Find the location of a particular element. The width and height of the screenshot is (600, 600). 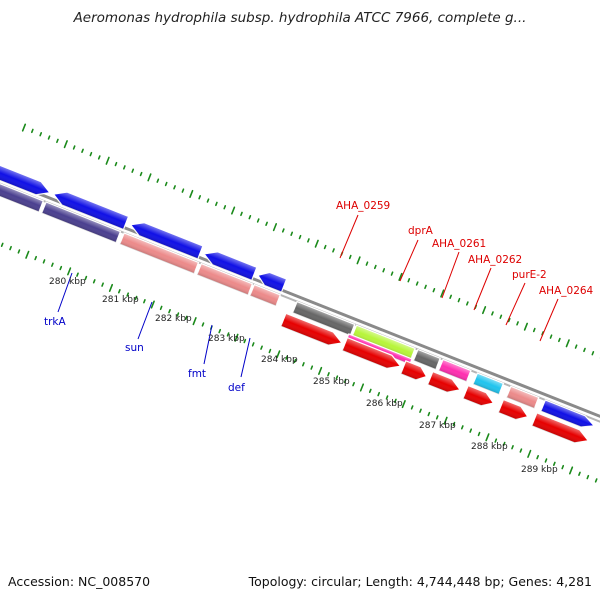

ruler-tick-label: 281 kbp is located at coordinates (120, 300).